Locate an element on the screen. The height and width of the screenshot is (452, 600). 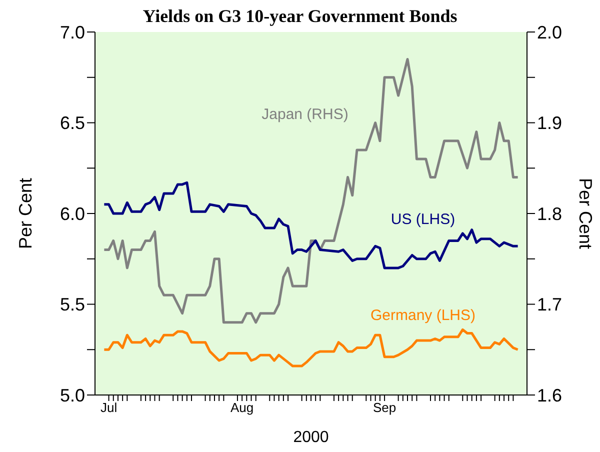
x-axis-title: 2000 is located at coordinates (311, 437).